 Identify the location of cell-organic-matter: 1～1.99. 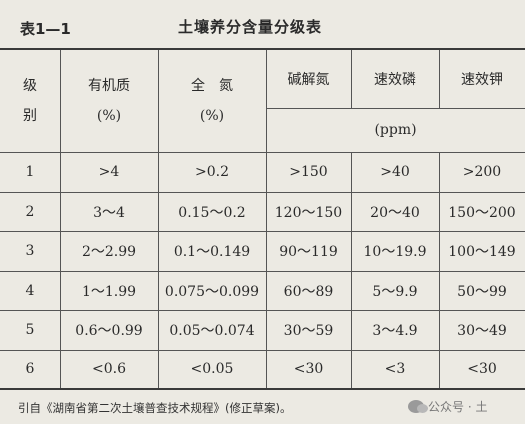
(109, 291).